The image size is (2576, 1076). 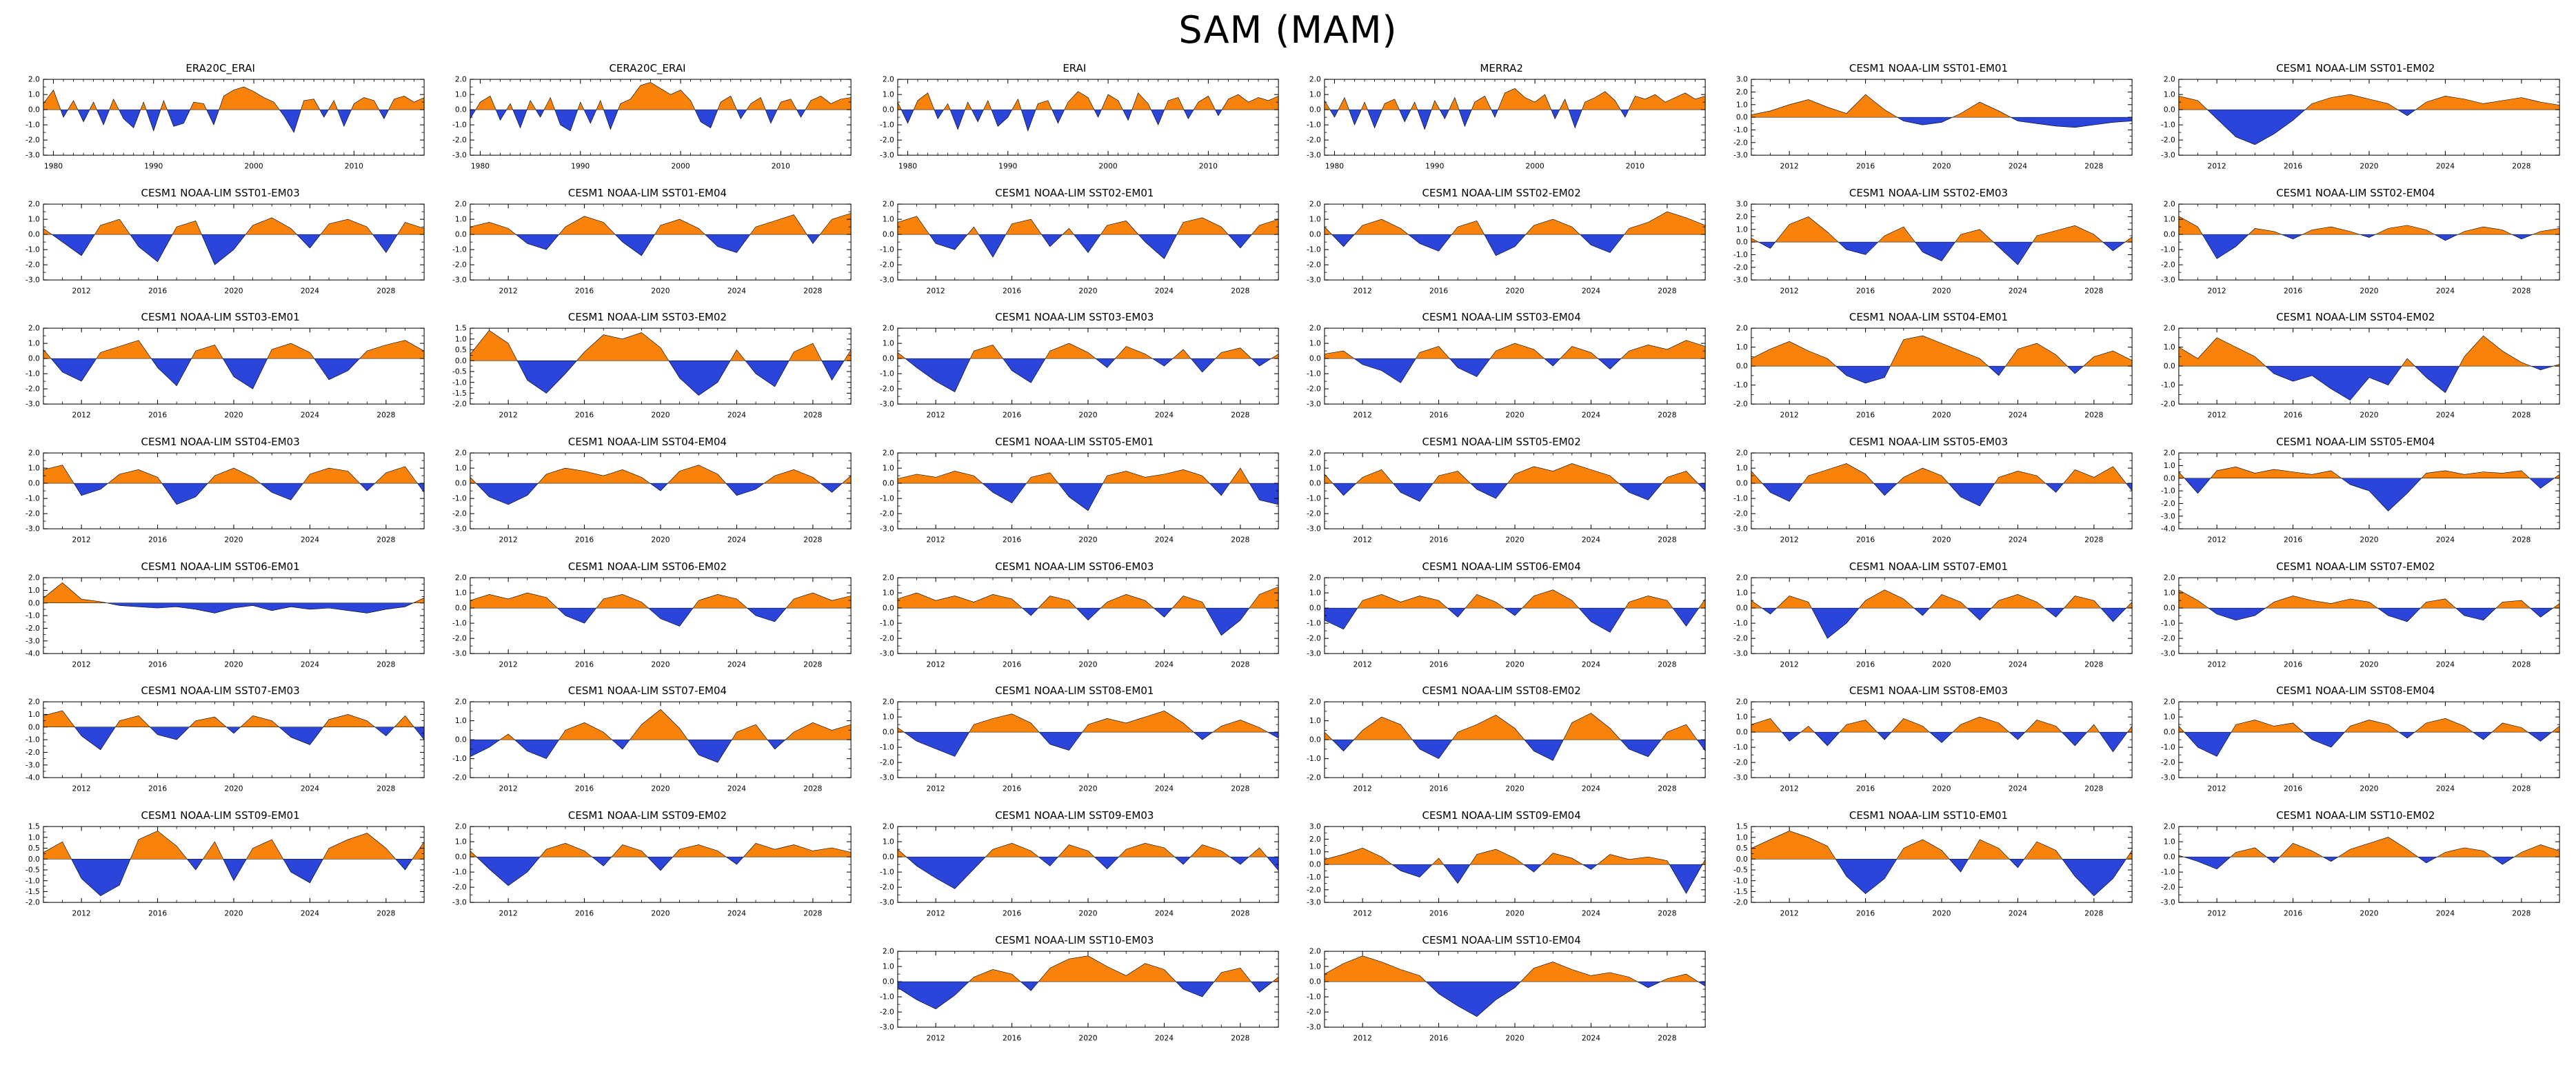 What do you see at coordinates (907, 166) in the screenshot?
I see `svg-text: 1980` at bounding box center [907, 166].